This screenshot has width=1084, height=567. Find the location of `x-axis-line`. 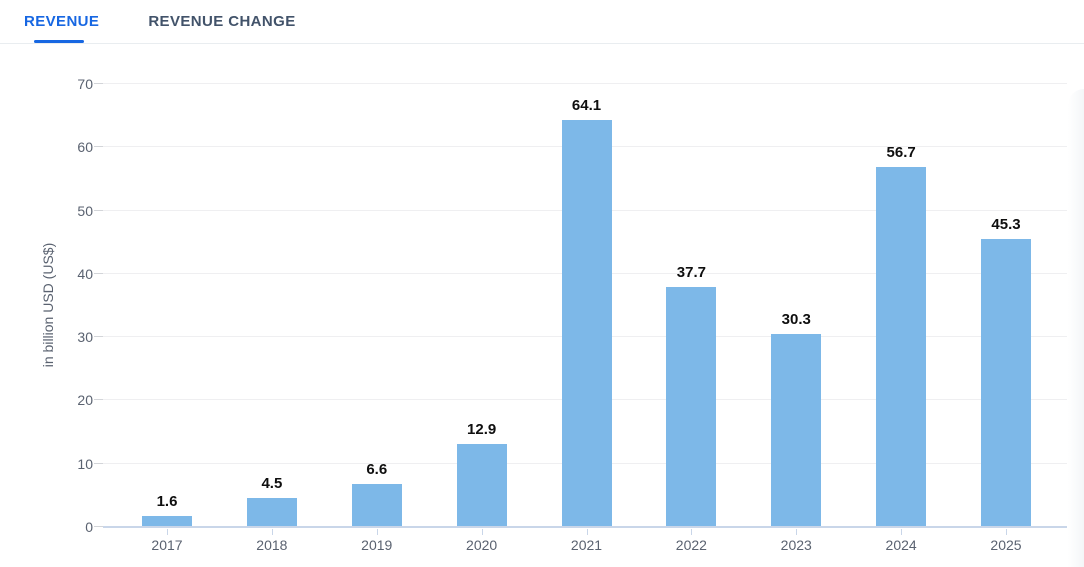

x-axis-line is located at coordinates (585, 527).